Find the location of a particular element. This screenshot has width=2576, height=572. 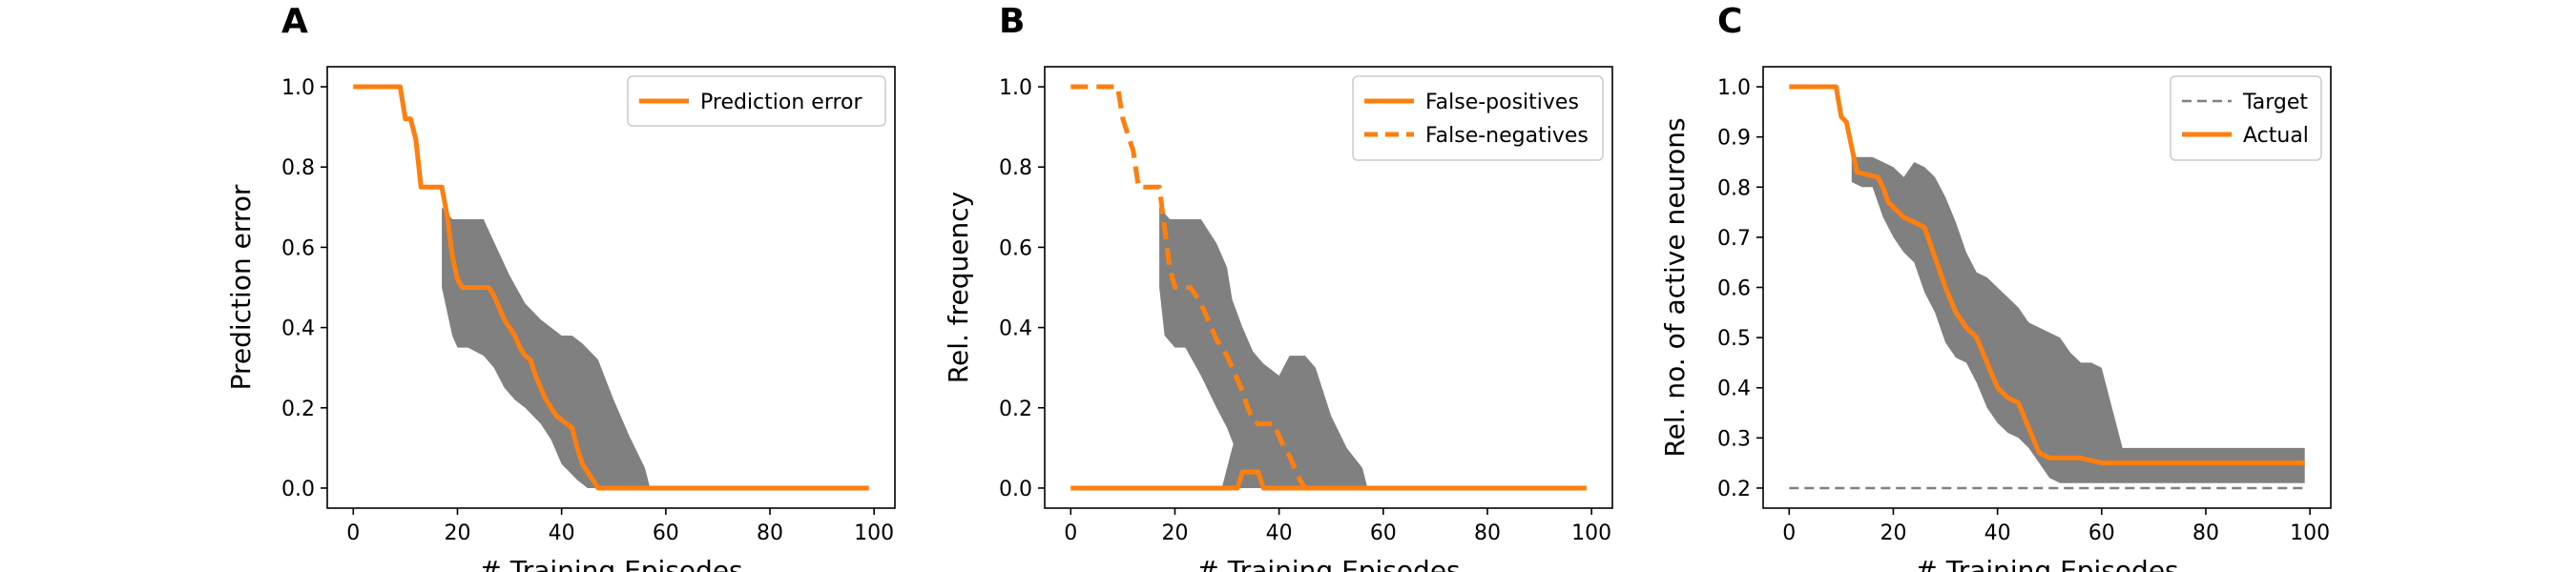

legend: Target Actual is located at coordinates (2246, 118).